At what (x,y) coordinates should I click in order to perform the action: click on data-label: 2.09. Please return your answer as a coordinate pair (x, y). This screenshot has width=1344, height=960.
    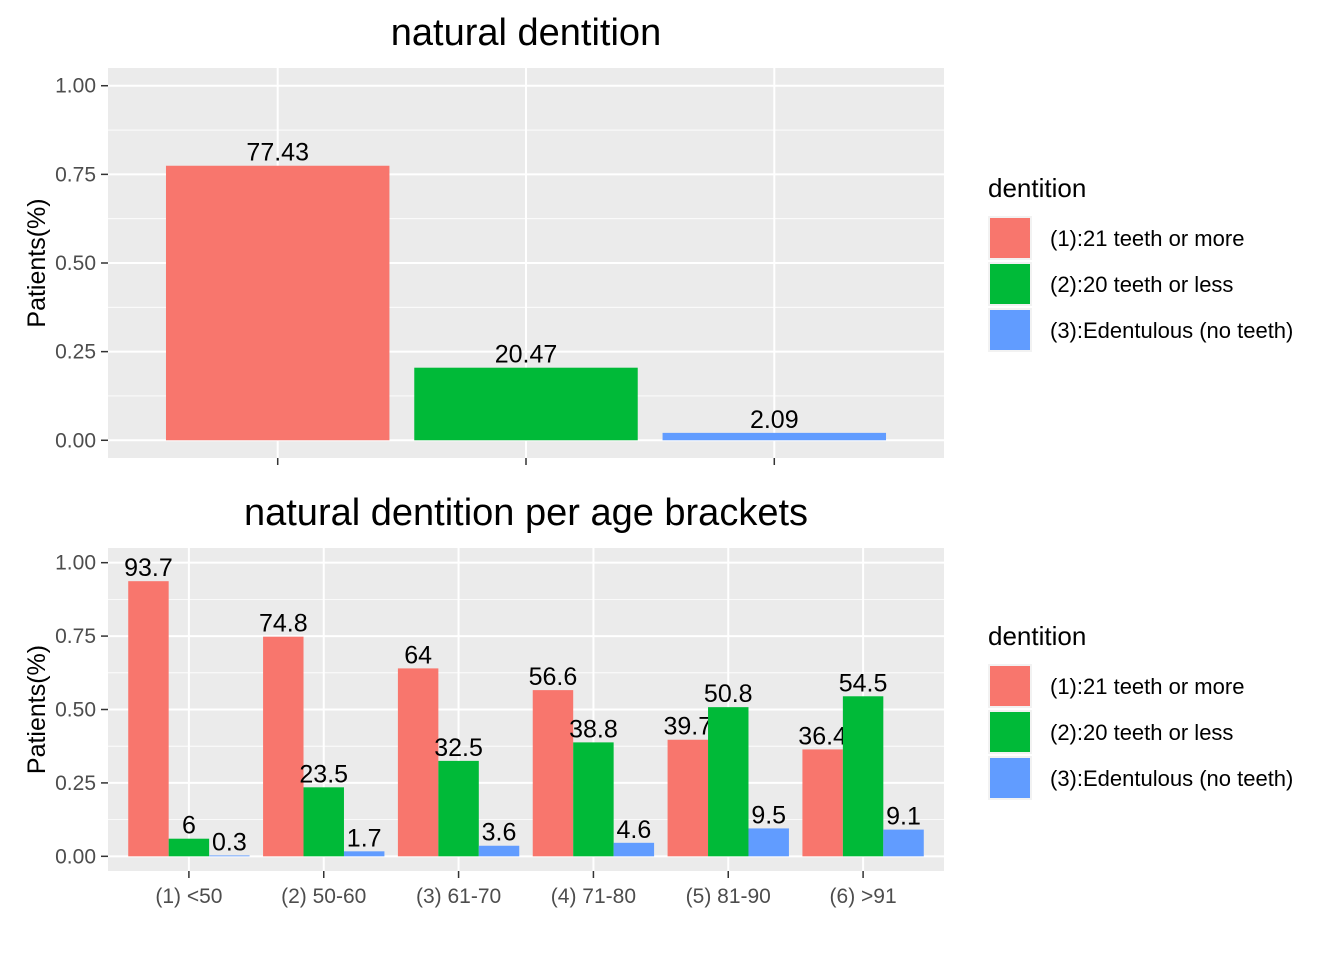
    Looking at the image, I should click on (774, 420).